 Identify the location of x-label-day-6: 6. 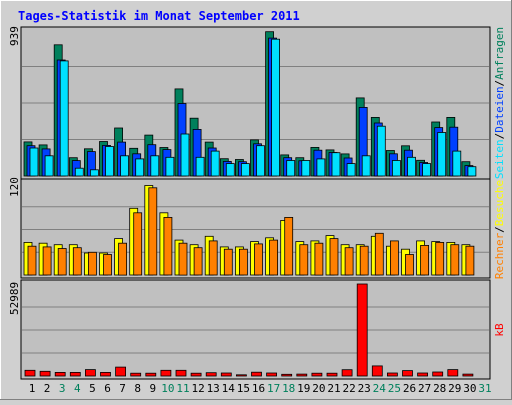
(107, 388).